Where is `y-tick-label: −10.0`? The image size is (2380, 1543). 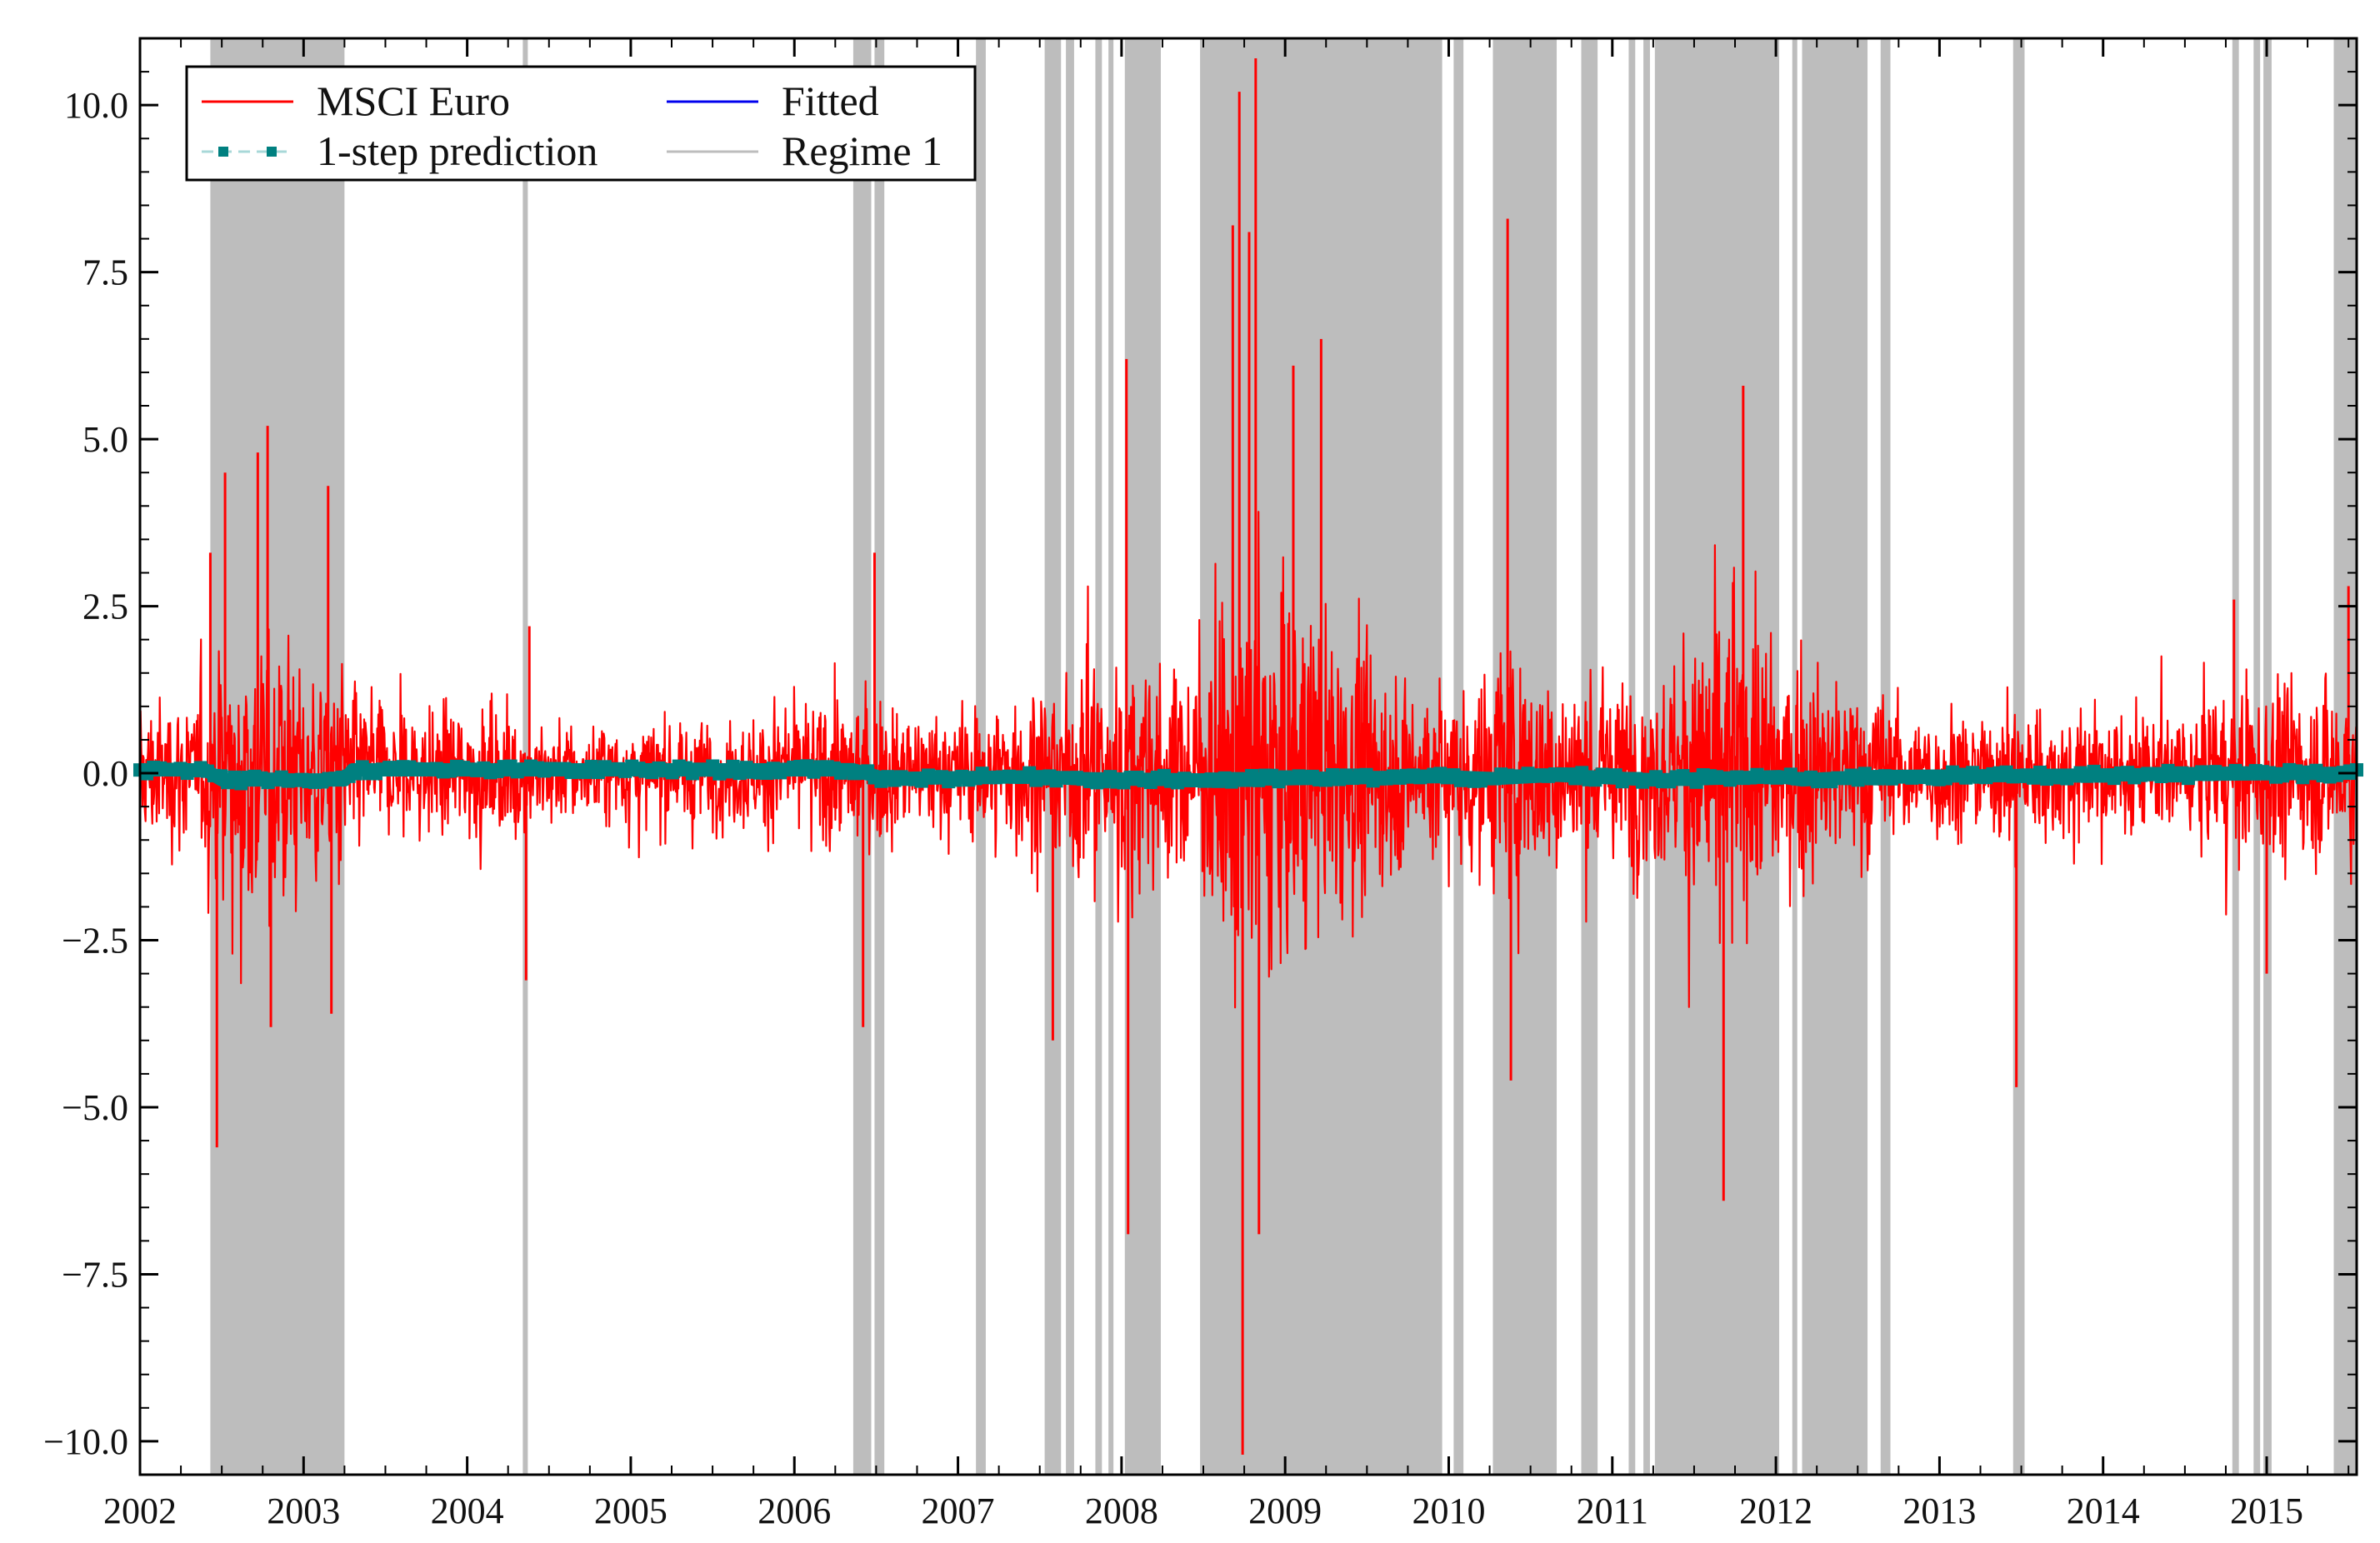 y-tick-label: −10.0 is located at coordinates (85, 1441).